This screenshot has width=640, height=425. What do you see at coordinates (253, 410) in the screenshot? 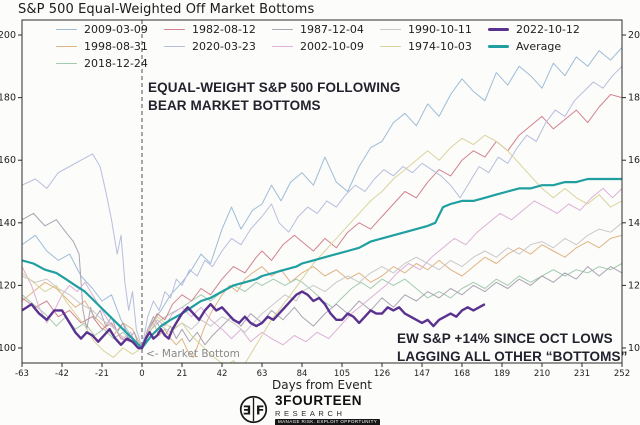
I see `3fourteen-logo-icon: Ǝ F` at bounding box center [253, 410].